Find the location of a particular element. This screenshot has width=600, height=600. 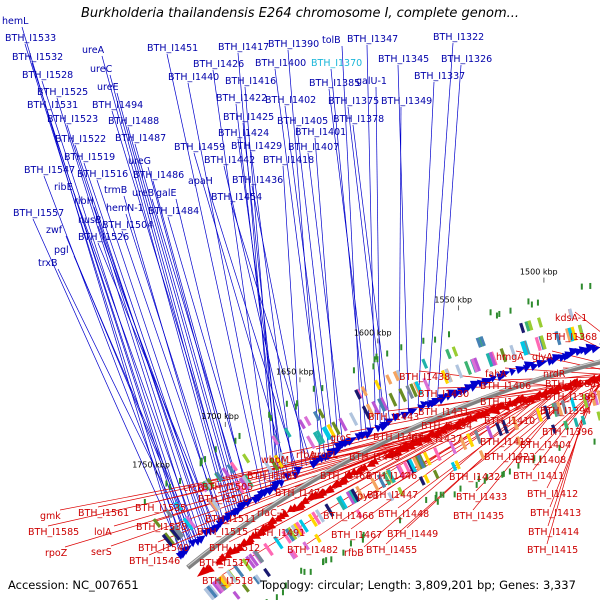

gene-label: BTH_I1425 is located at coordinates (248, 117).